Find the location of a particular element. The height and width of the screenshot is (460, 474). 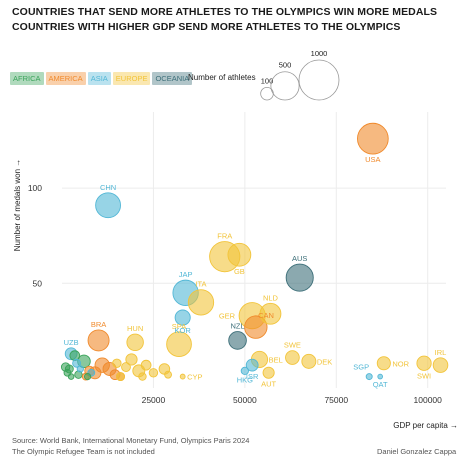

point-label: FRA is located at coordinates (224, 236).